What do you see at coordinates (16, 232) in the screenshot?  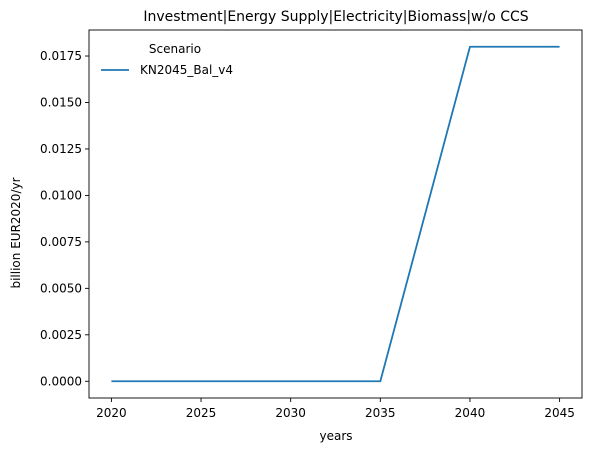 I see `y-axis-label: billion EUR2020/yr` at bounding box center [16, 232].